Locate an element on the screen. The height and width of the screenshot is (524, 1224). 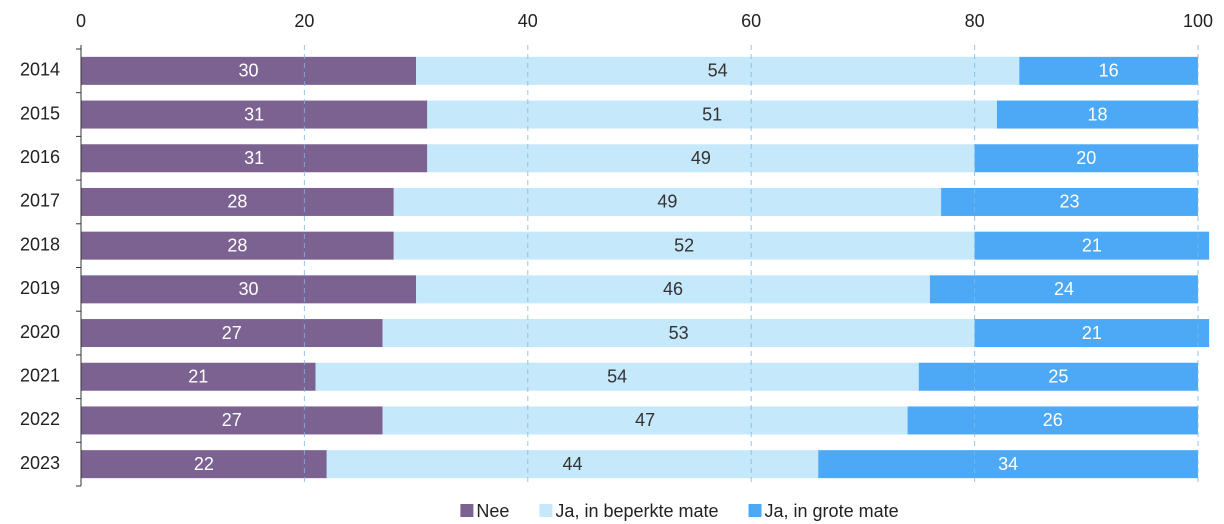
data-label: 16 is located at coordinates (1109, 71).